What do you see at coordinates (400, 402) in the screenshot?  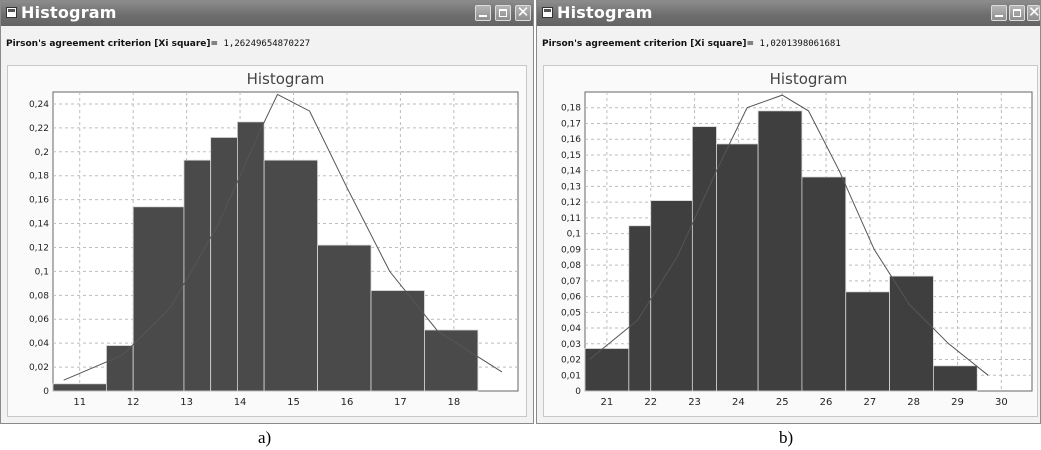 I see `x-tick-label: 17` at bounding box center [400, 402].